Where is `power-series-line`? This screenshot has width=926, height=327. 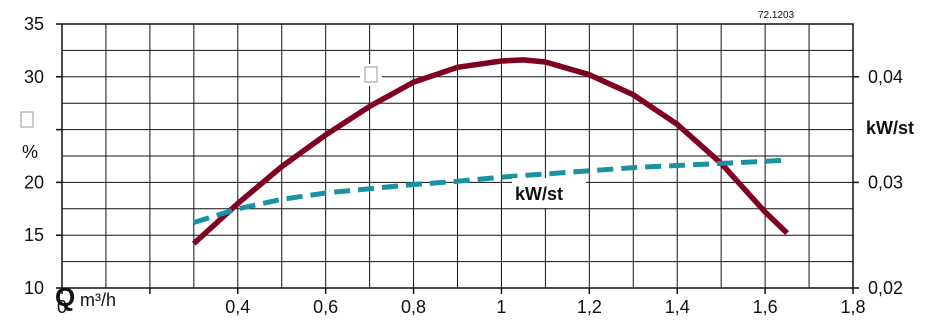
power-series-line is located at coordinates (490, 191).